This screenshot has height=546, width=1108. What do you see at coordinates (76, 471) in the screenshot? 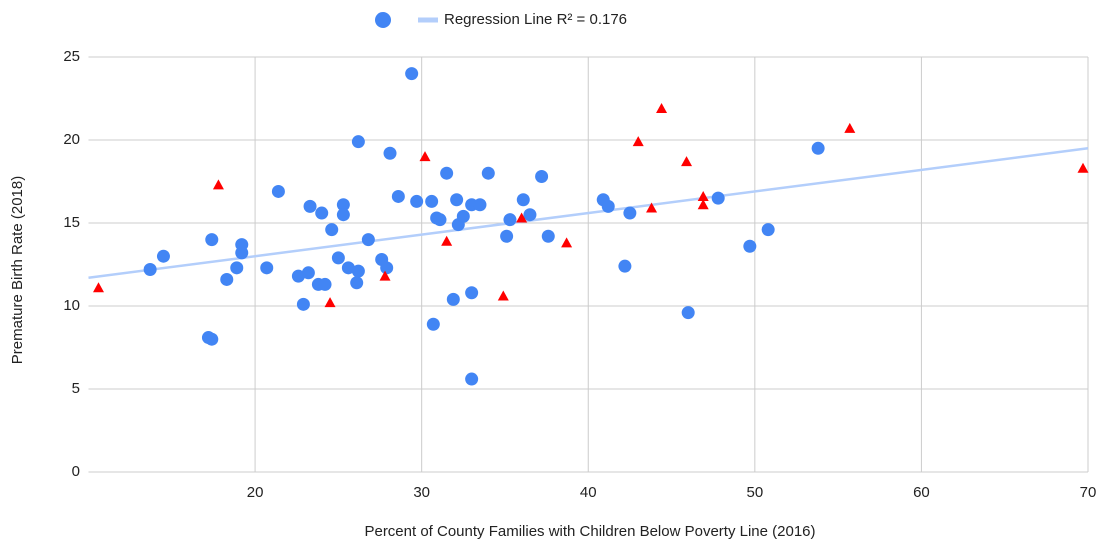
I see `y-tick-label: 0` at bounding box center [76, 471].